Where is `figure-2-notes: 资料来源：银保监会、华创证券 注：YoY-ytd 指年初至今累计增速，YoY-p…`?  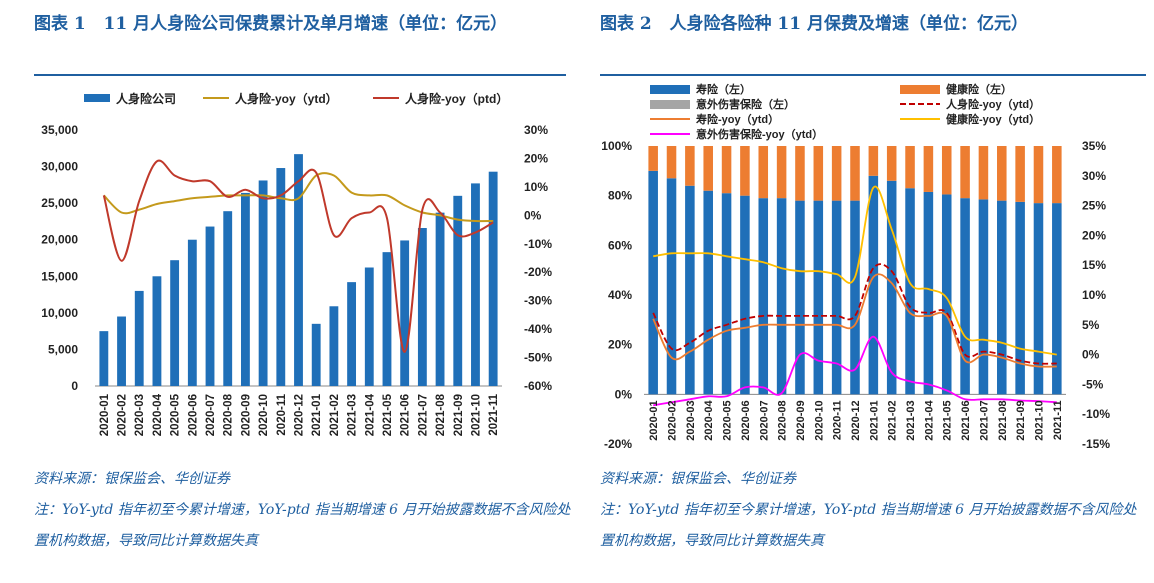 figure-2-notes: 资料来源：银保监会、华创证券 注：YoY-ytd 指年初至今累计增速，YoY-p… is located at coordinates (875, 510).